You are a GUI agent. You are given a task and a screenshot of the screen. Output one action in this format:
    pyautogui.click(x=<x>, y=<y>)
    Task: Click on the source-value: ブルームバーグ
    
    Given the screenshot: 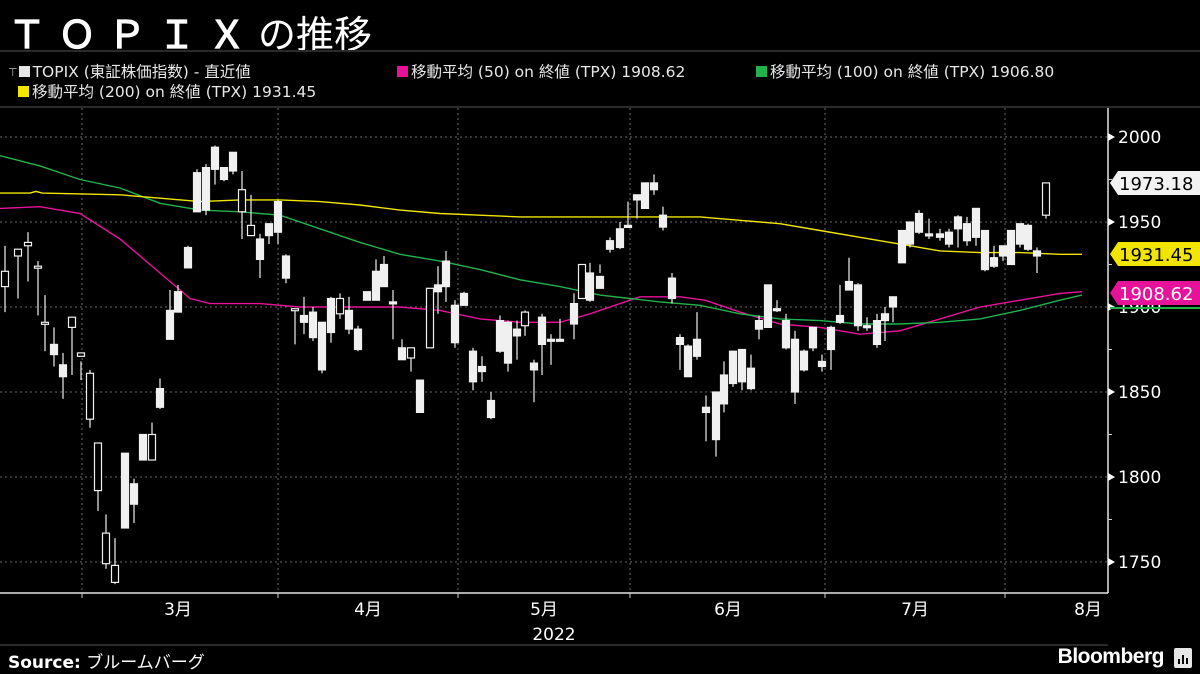 What is the action you would take?
    pyautogui.click(x=145, y=663)
    